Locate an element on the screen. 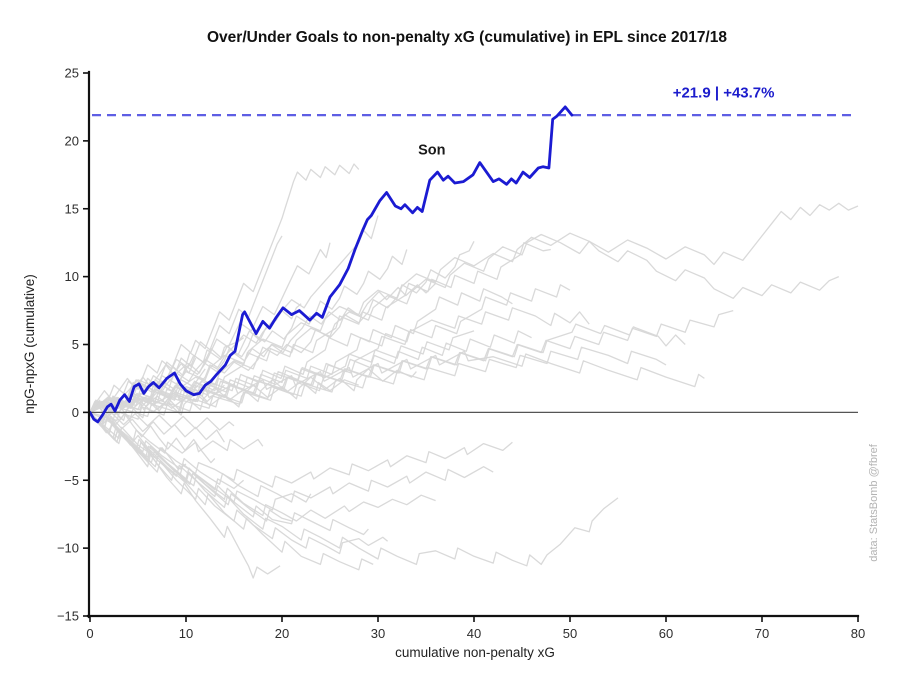 Image resolution: width=912 pixels, height=696 pixels. x-tick-label: 80 is located at coordinates (858, 633).